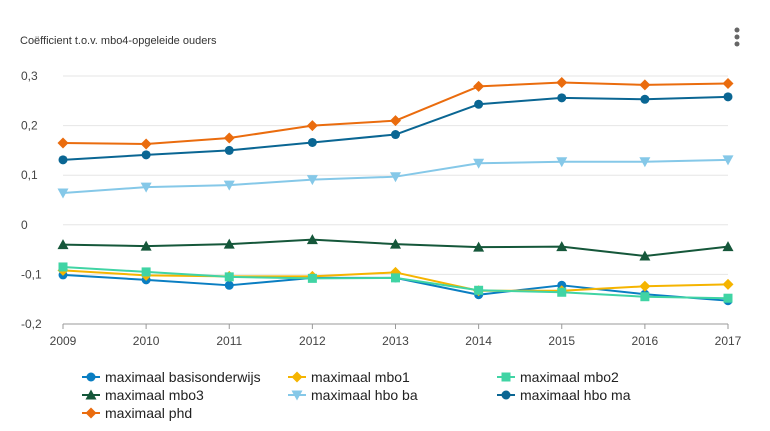 Image resolution: width=770 pixels, height=431 pixels. Describe the element at coordinates (29, 126) in the screenshot. I see `y-tick-label: 0,2` at that location.